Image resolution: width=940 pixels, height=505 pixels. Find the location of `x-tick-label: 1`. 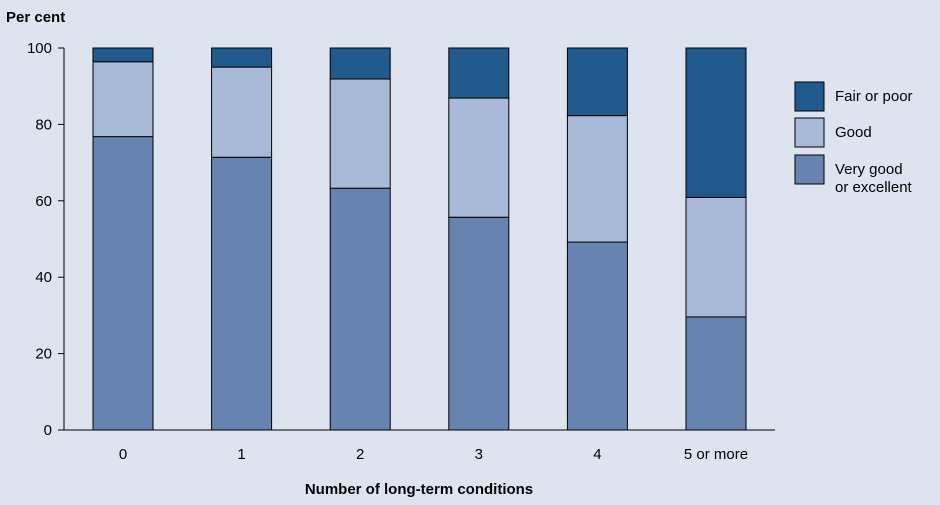

x-tick-label: 1 is located at coordinates (241, 454).